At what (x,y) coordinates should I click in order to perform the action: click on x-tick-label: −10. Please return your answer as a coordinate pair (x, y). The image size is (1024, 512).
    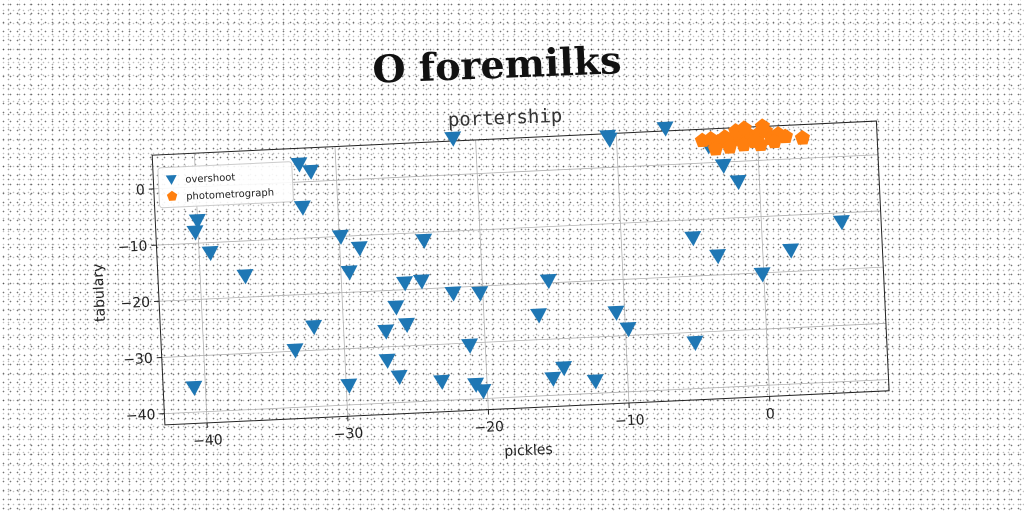
    Looking at the image, I should click on (630, 420).